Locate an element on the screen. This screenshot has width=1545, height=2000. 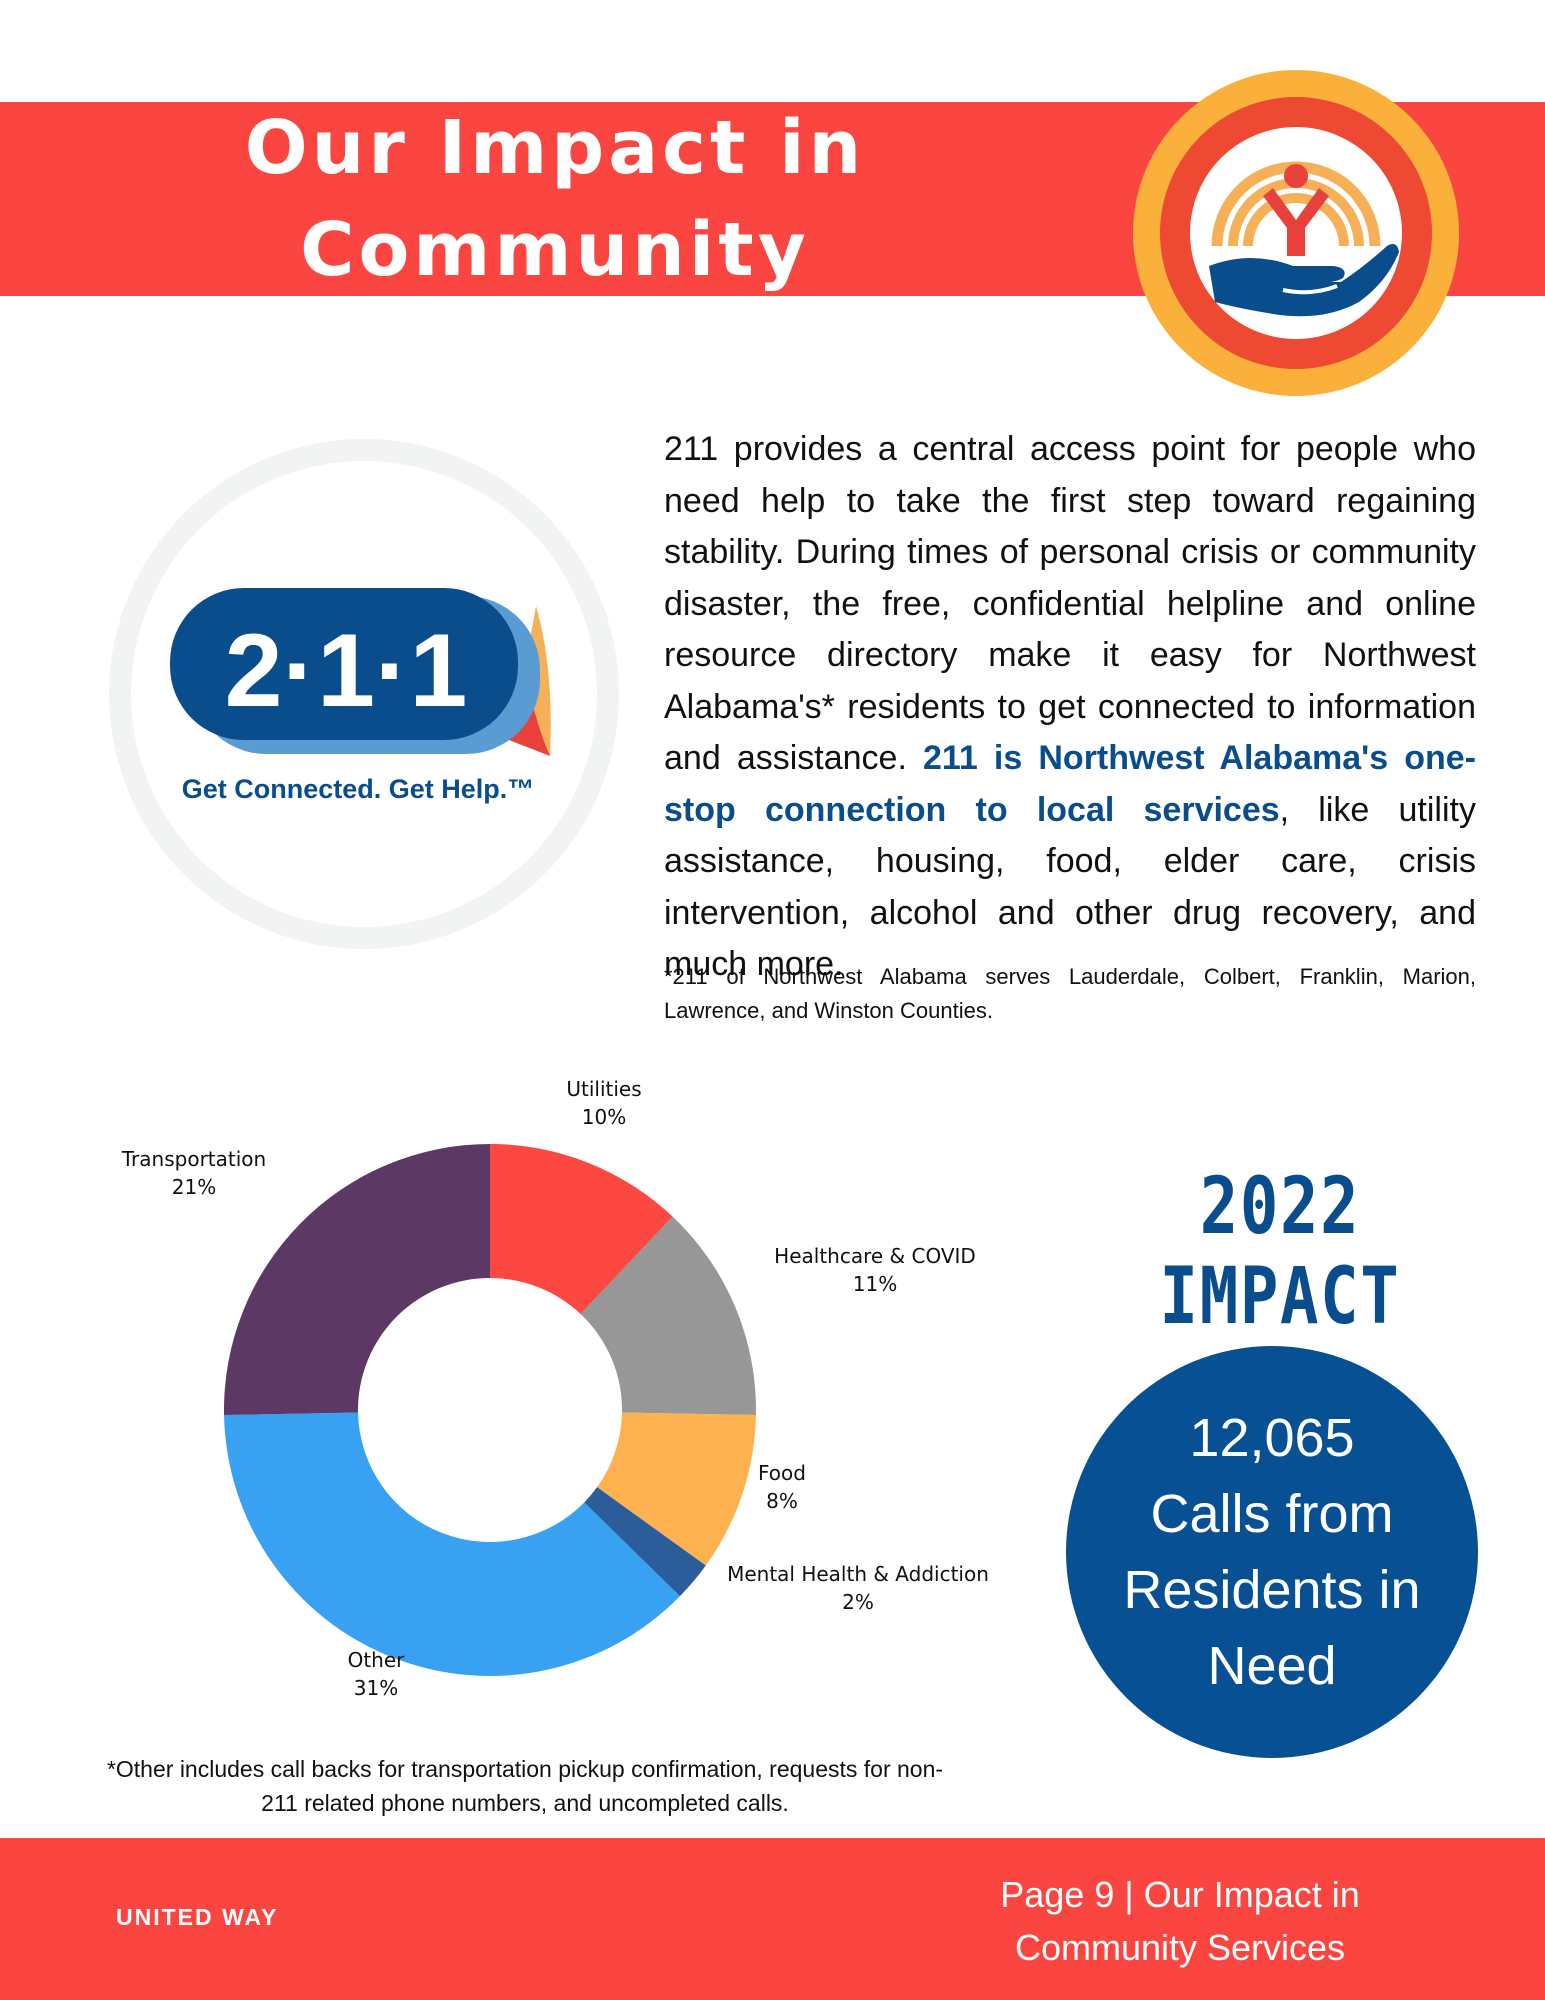
slice-other is located at coordinates (452, 1544).